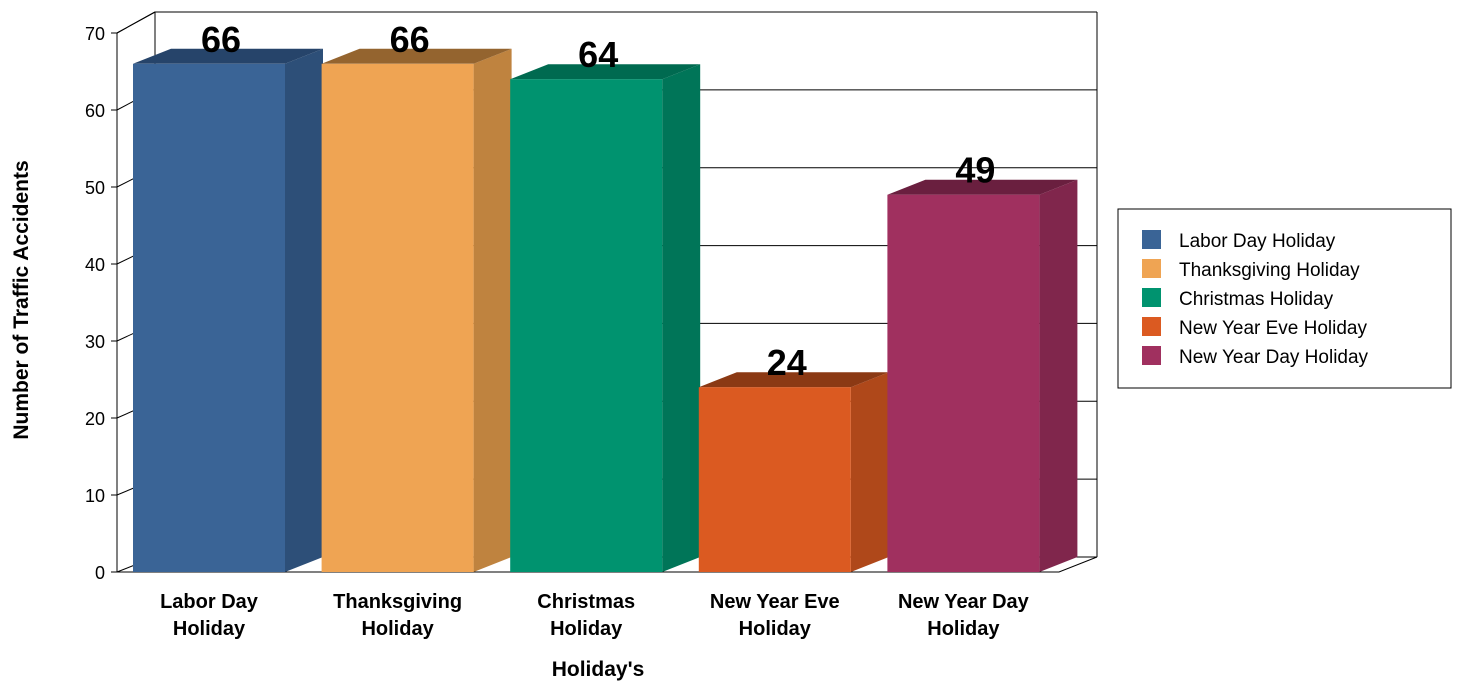  What do you see at coordinates (1257, 241) in the screenshot?
I see `legend-label: Labor Day Holiday` at bounding box center [1257, 241].